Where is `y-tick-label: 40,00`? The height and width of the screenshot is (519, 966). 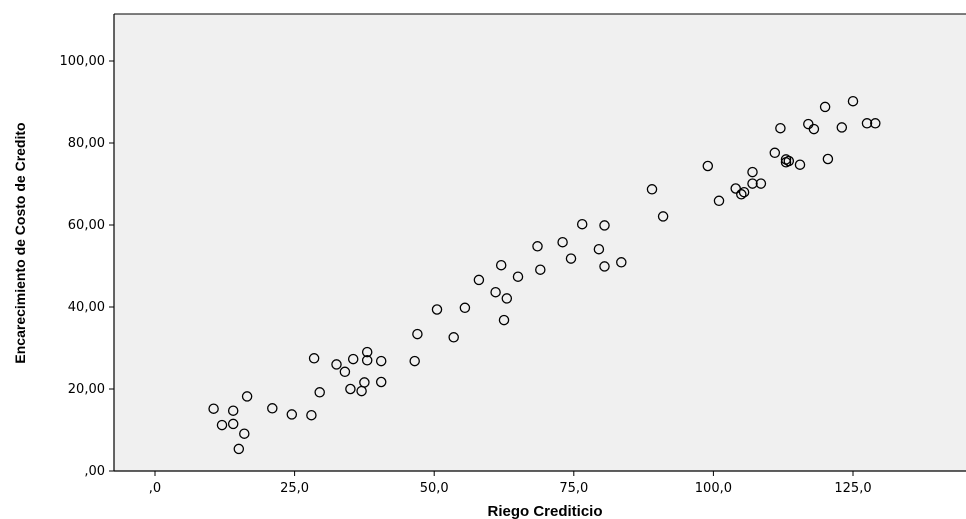
y-tick-label: 40,00 is located at coordinates (86, 307).